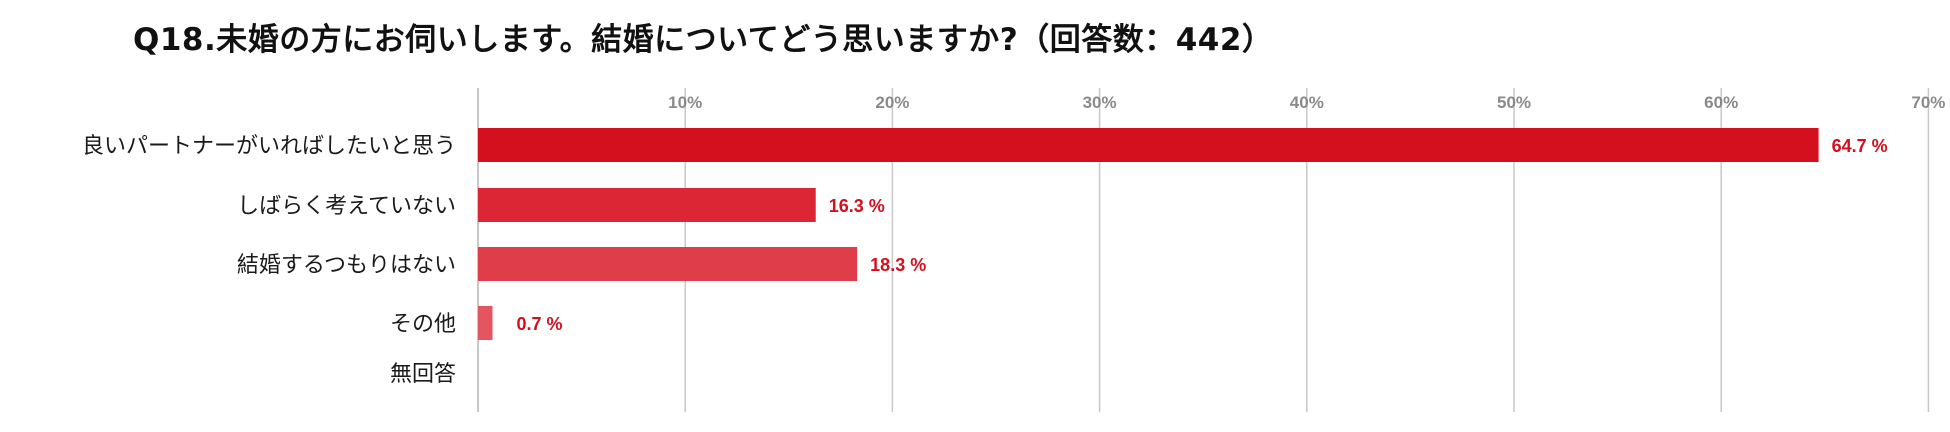 The width and height of the screenshot is (1950, 432). I want to click on x-tick-label: 10%, so click(685, 102).